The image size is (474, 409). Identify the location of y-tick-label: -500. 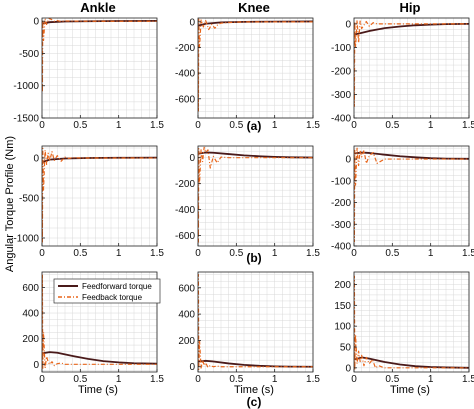
(29, 199).